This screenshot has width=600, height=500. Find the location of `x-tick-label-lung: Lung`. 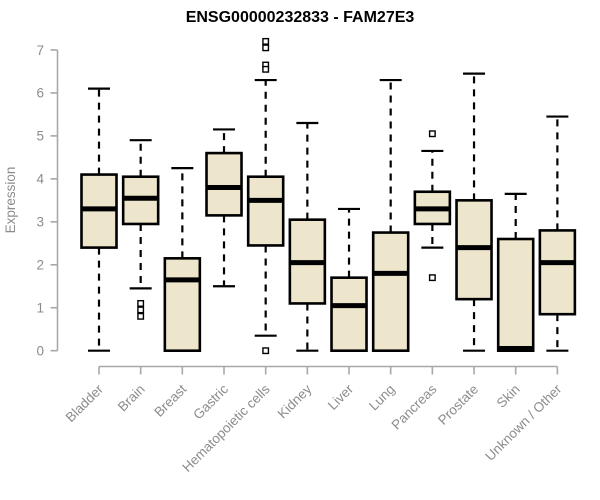

x-tick-label-lung: Lung is located at coordinates (382, 398).